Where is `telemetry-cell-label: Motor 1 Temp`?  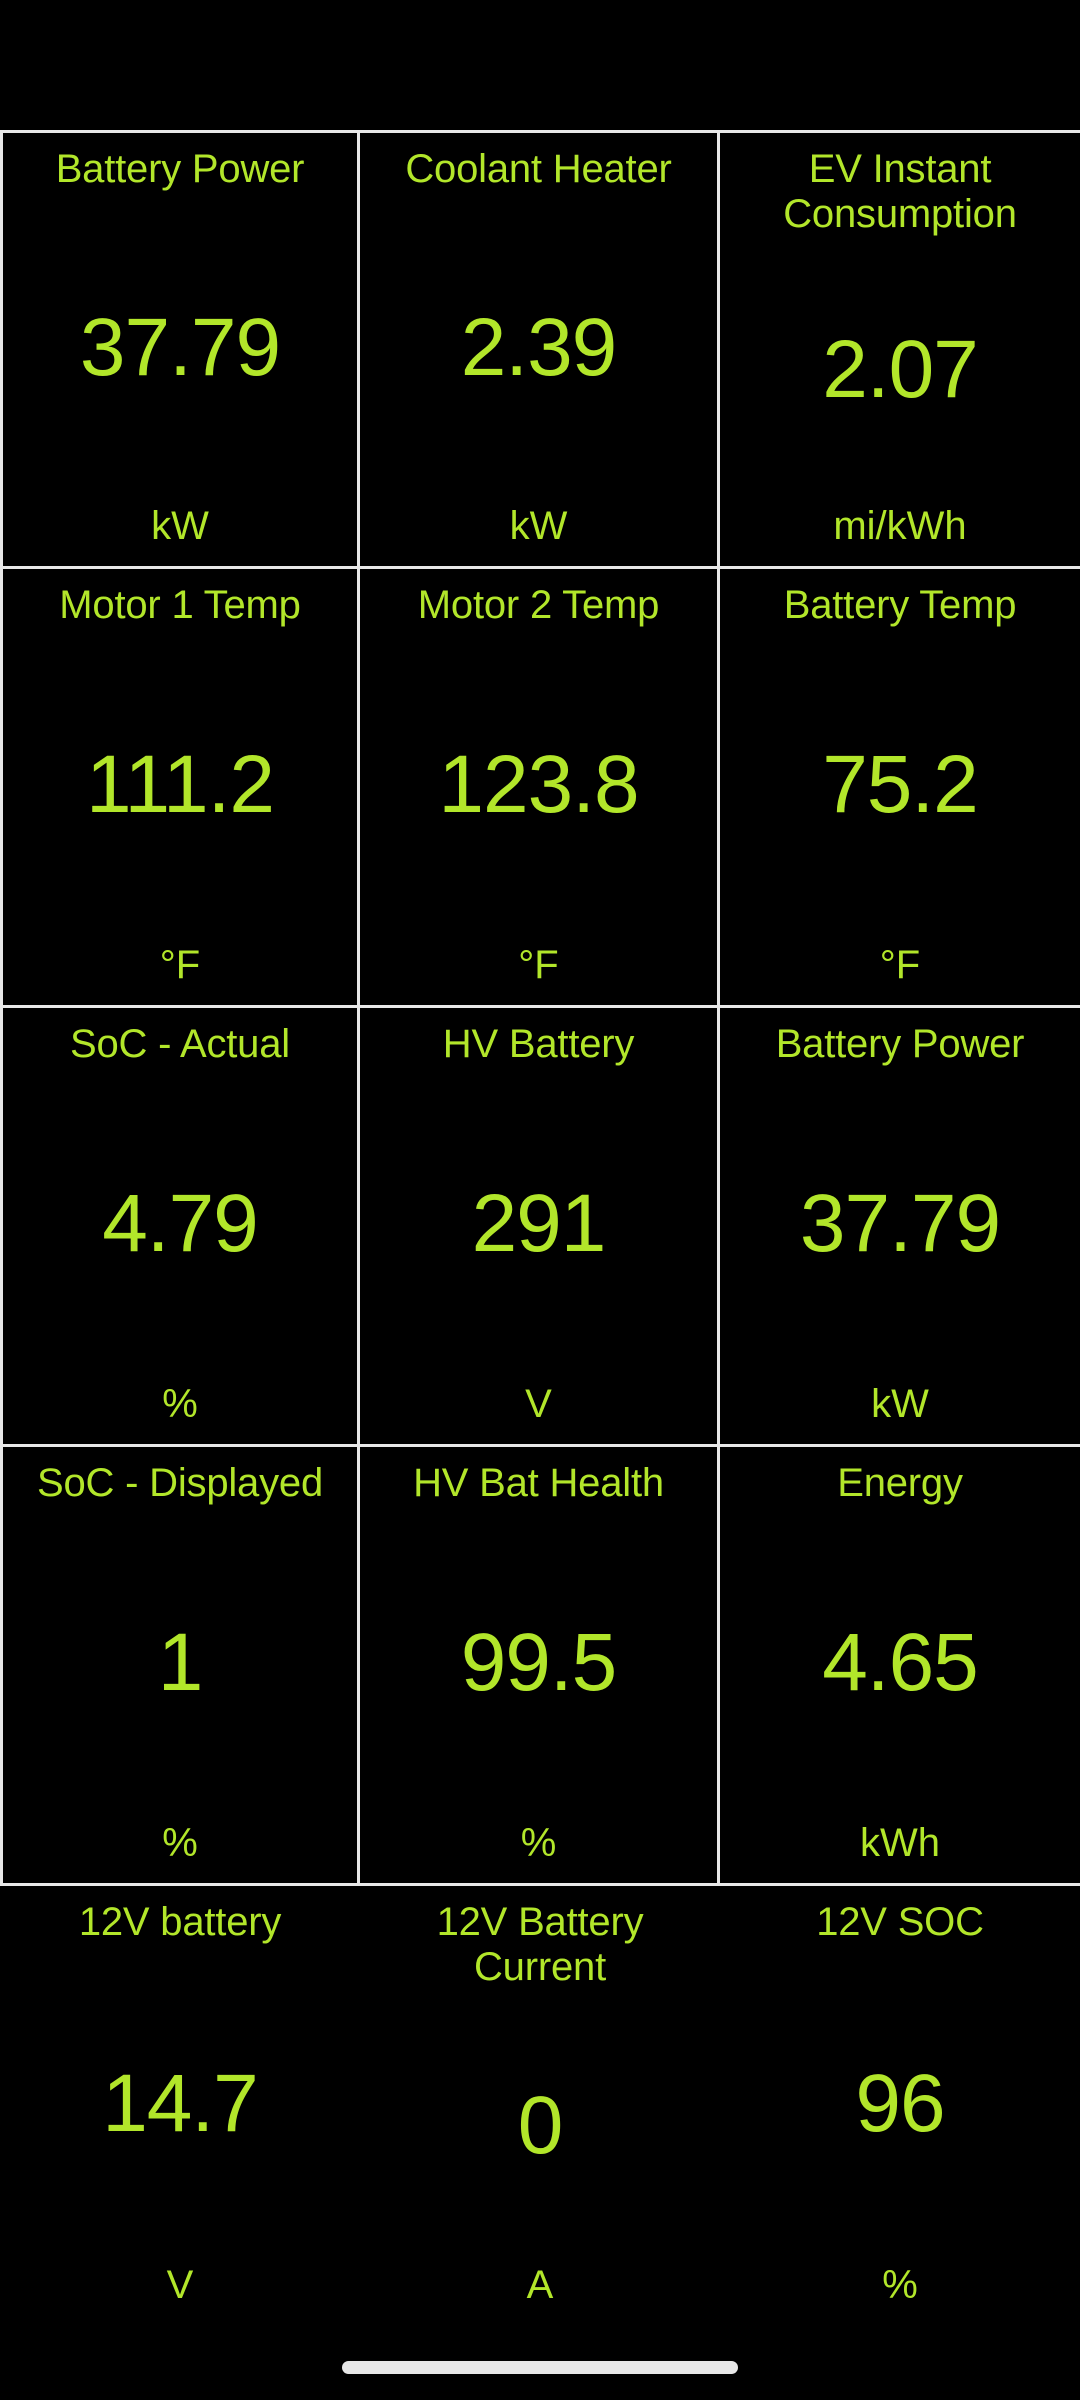 telemetry-cell-label: Motor 1 Temp is located at coordinates (180, 605).